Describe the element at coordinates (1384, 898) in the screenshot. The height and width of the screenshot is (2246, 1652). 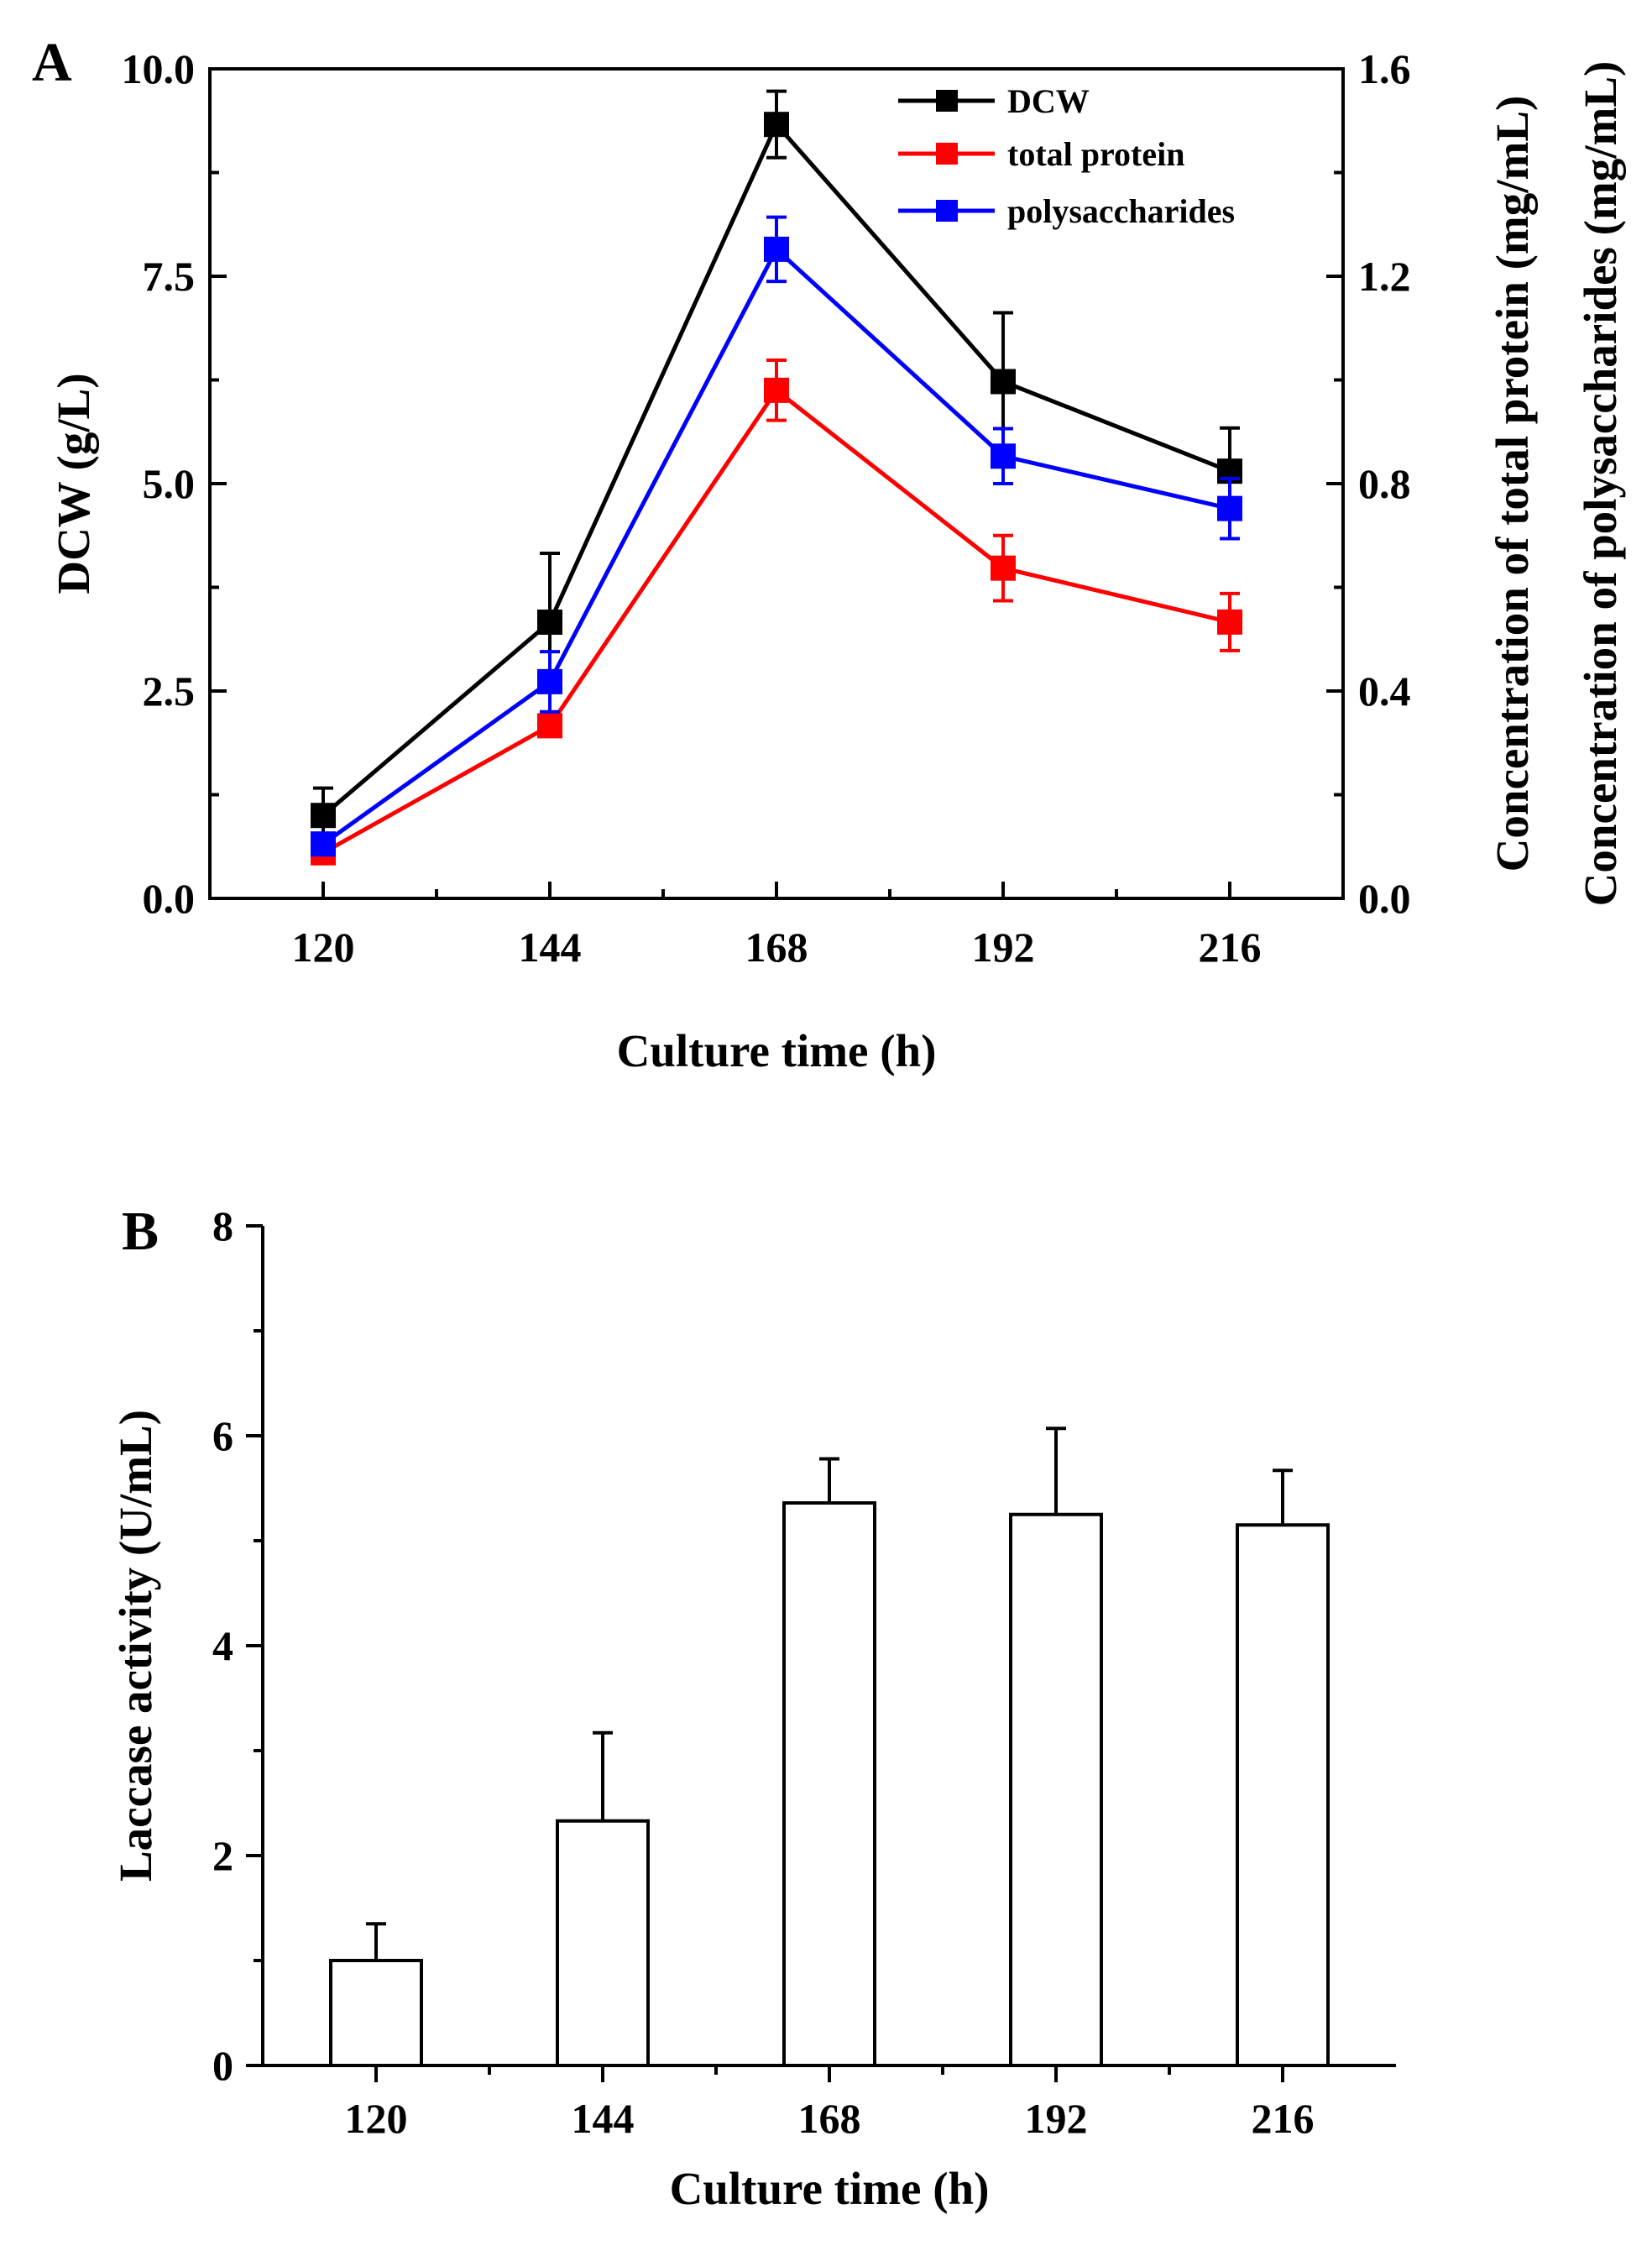
I see `y-right-tick-label: 0.0` at that location.